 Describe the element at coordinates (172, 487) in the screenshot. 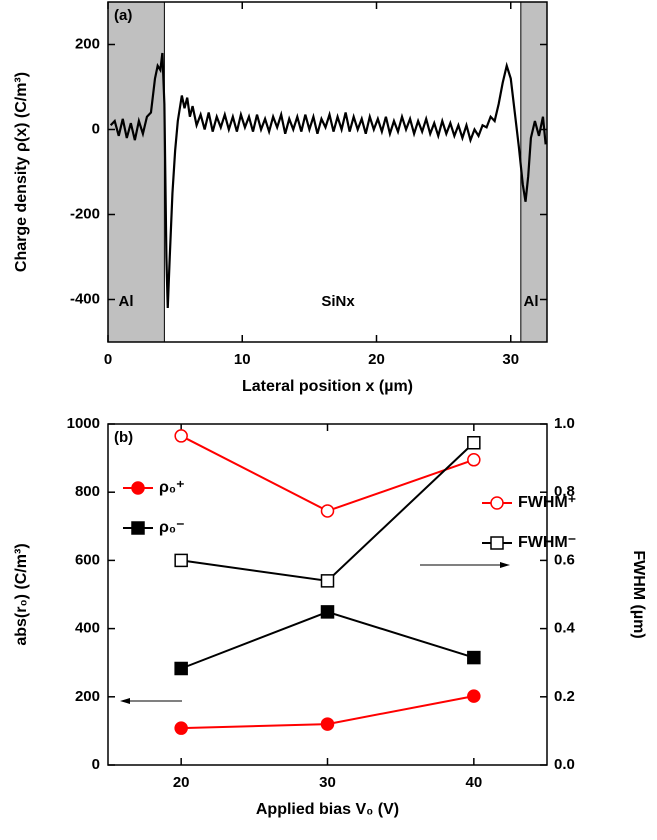

I see `legend-label: ρ₀⁺` at that location.